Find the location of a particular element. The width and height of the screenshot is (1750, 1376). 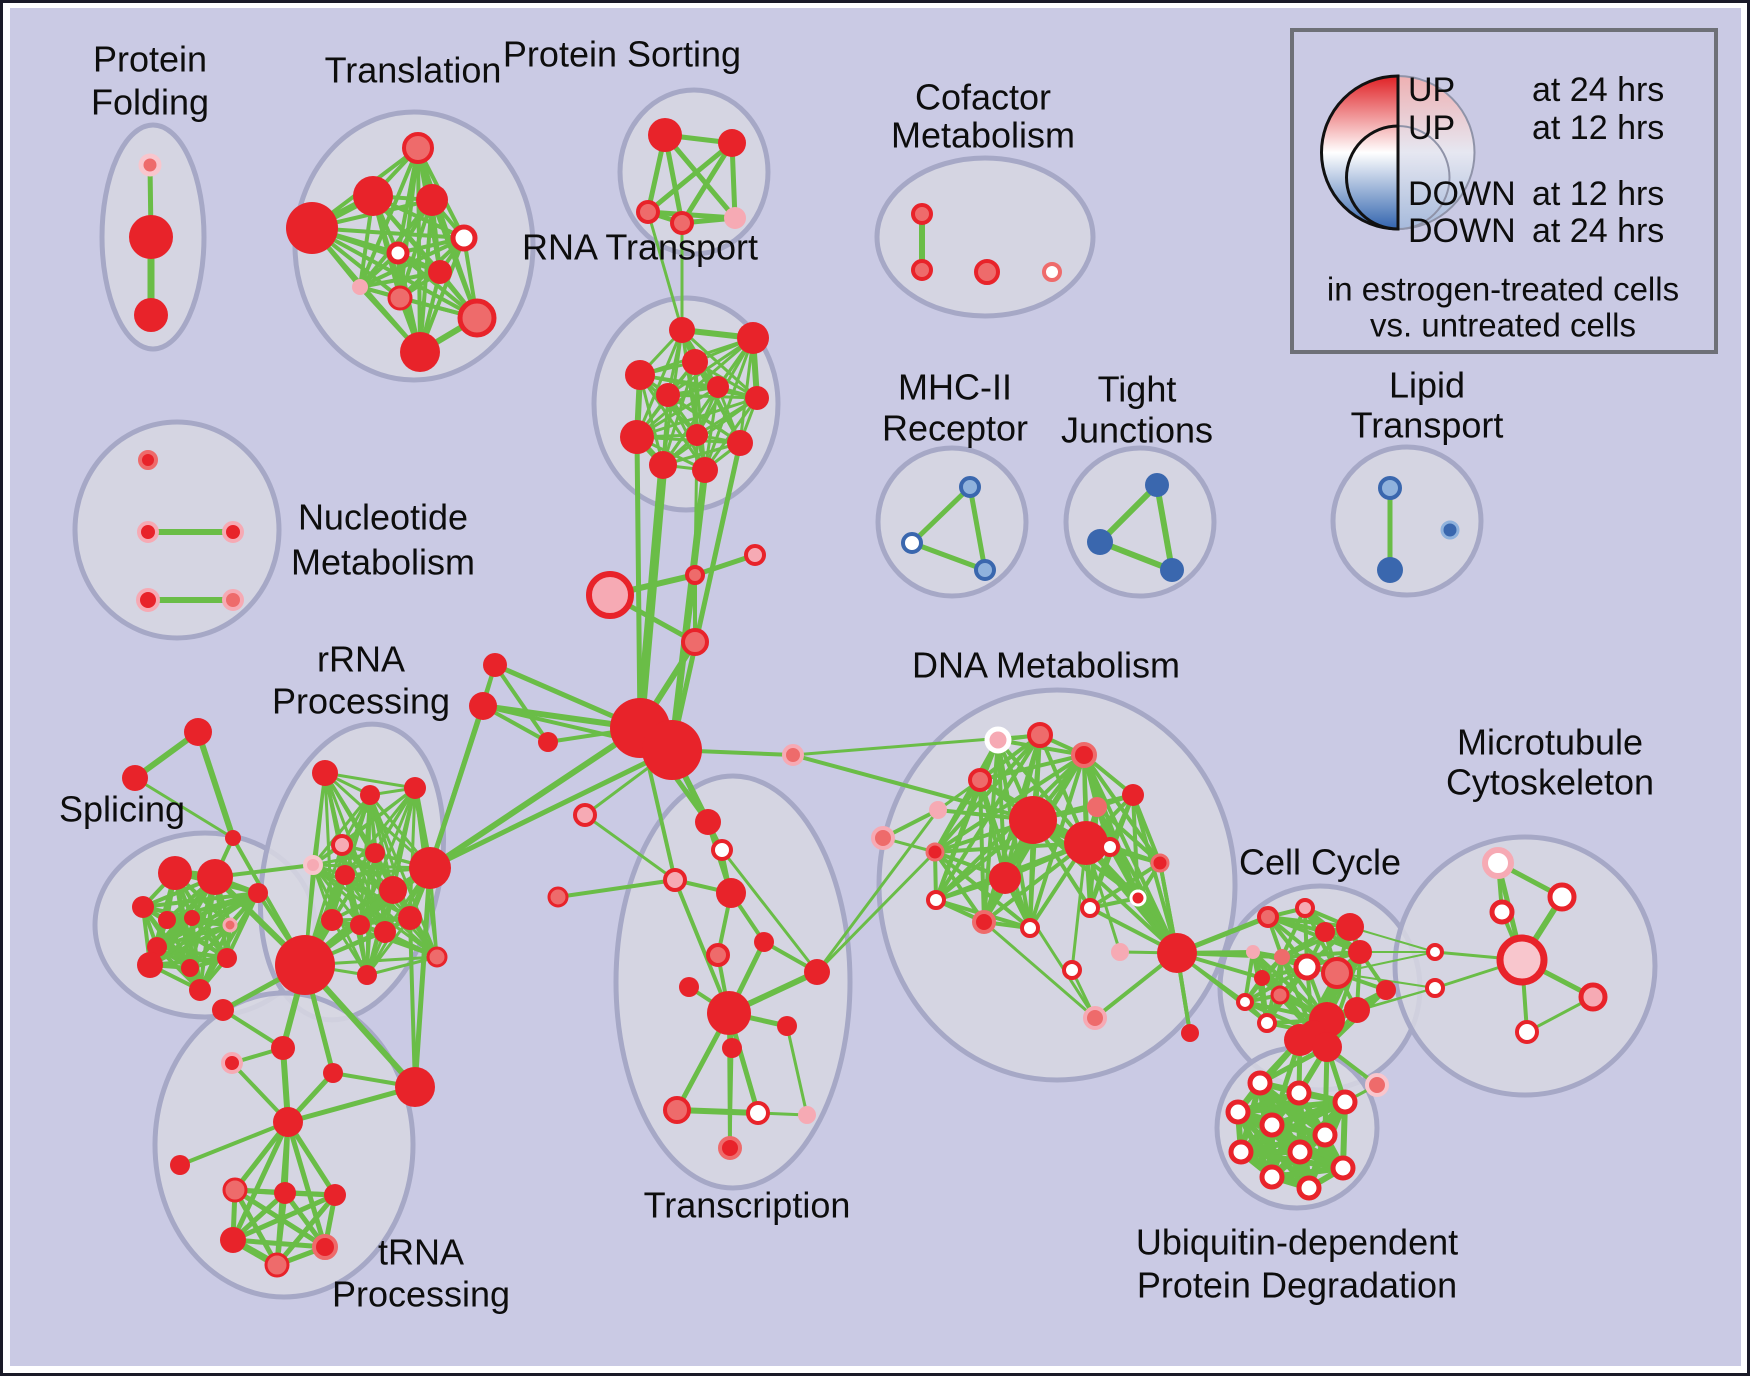

legend-up-24-label: UP is located at coordinates (1431, 90).